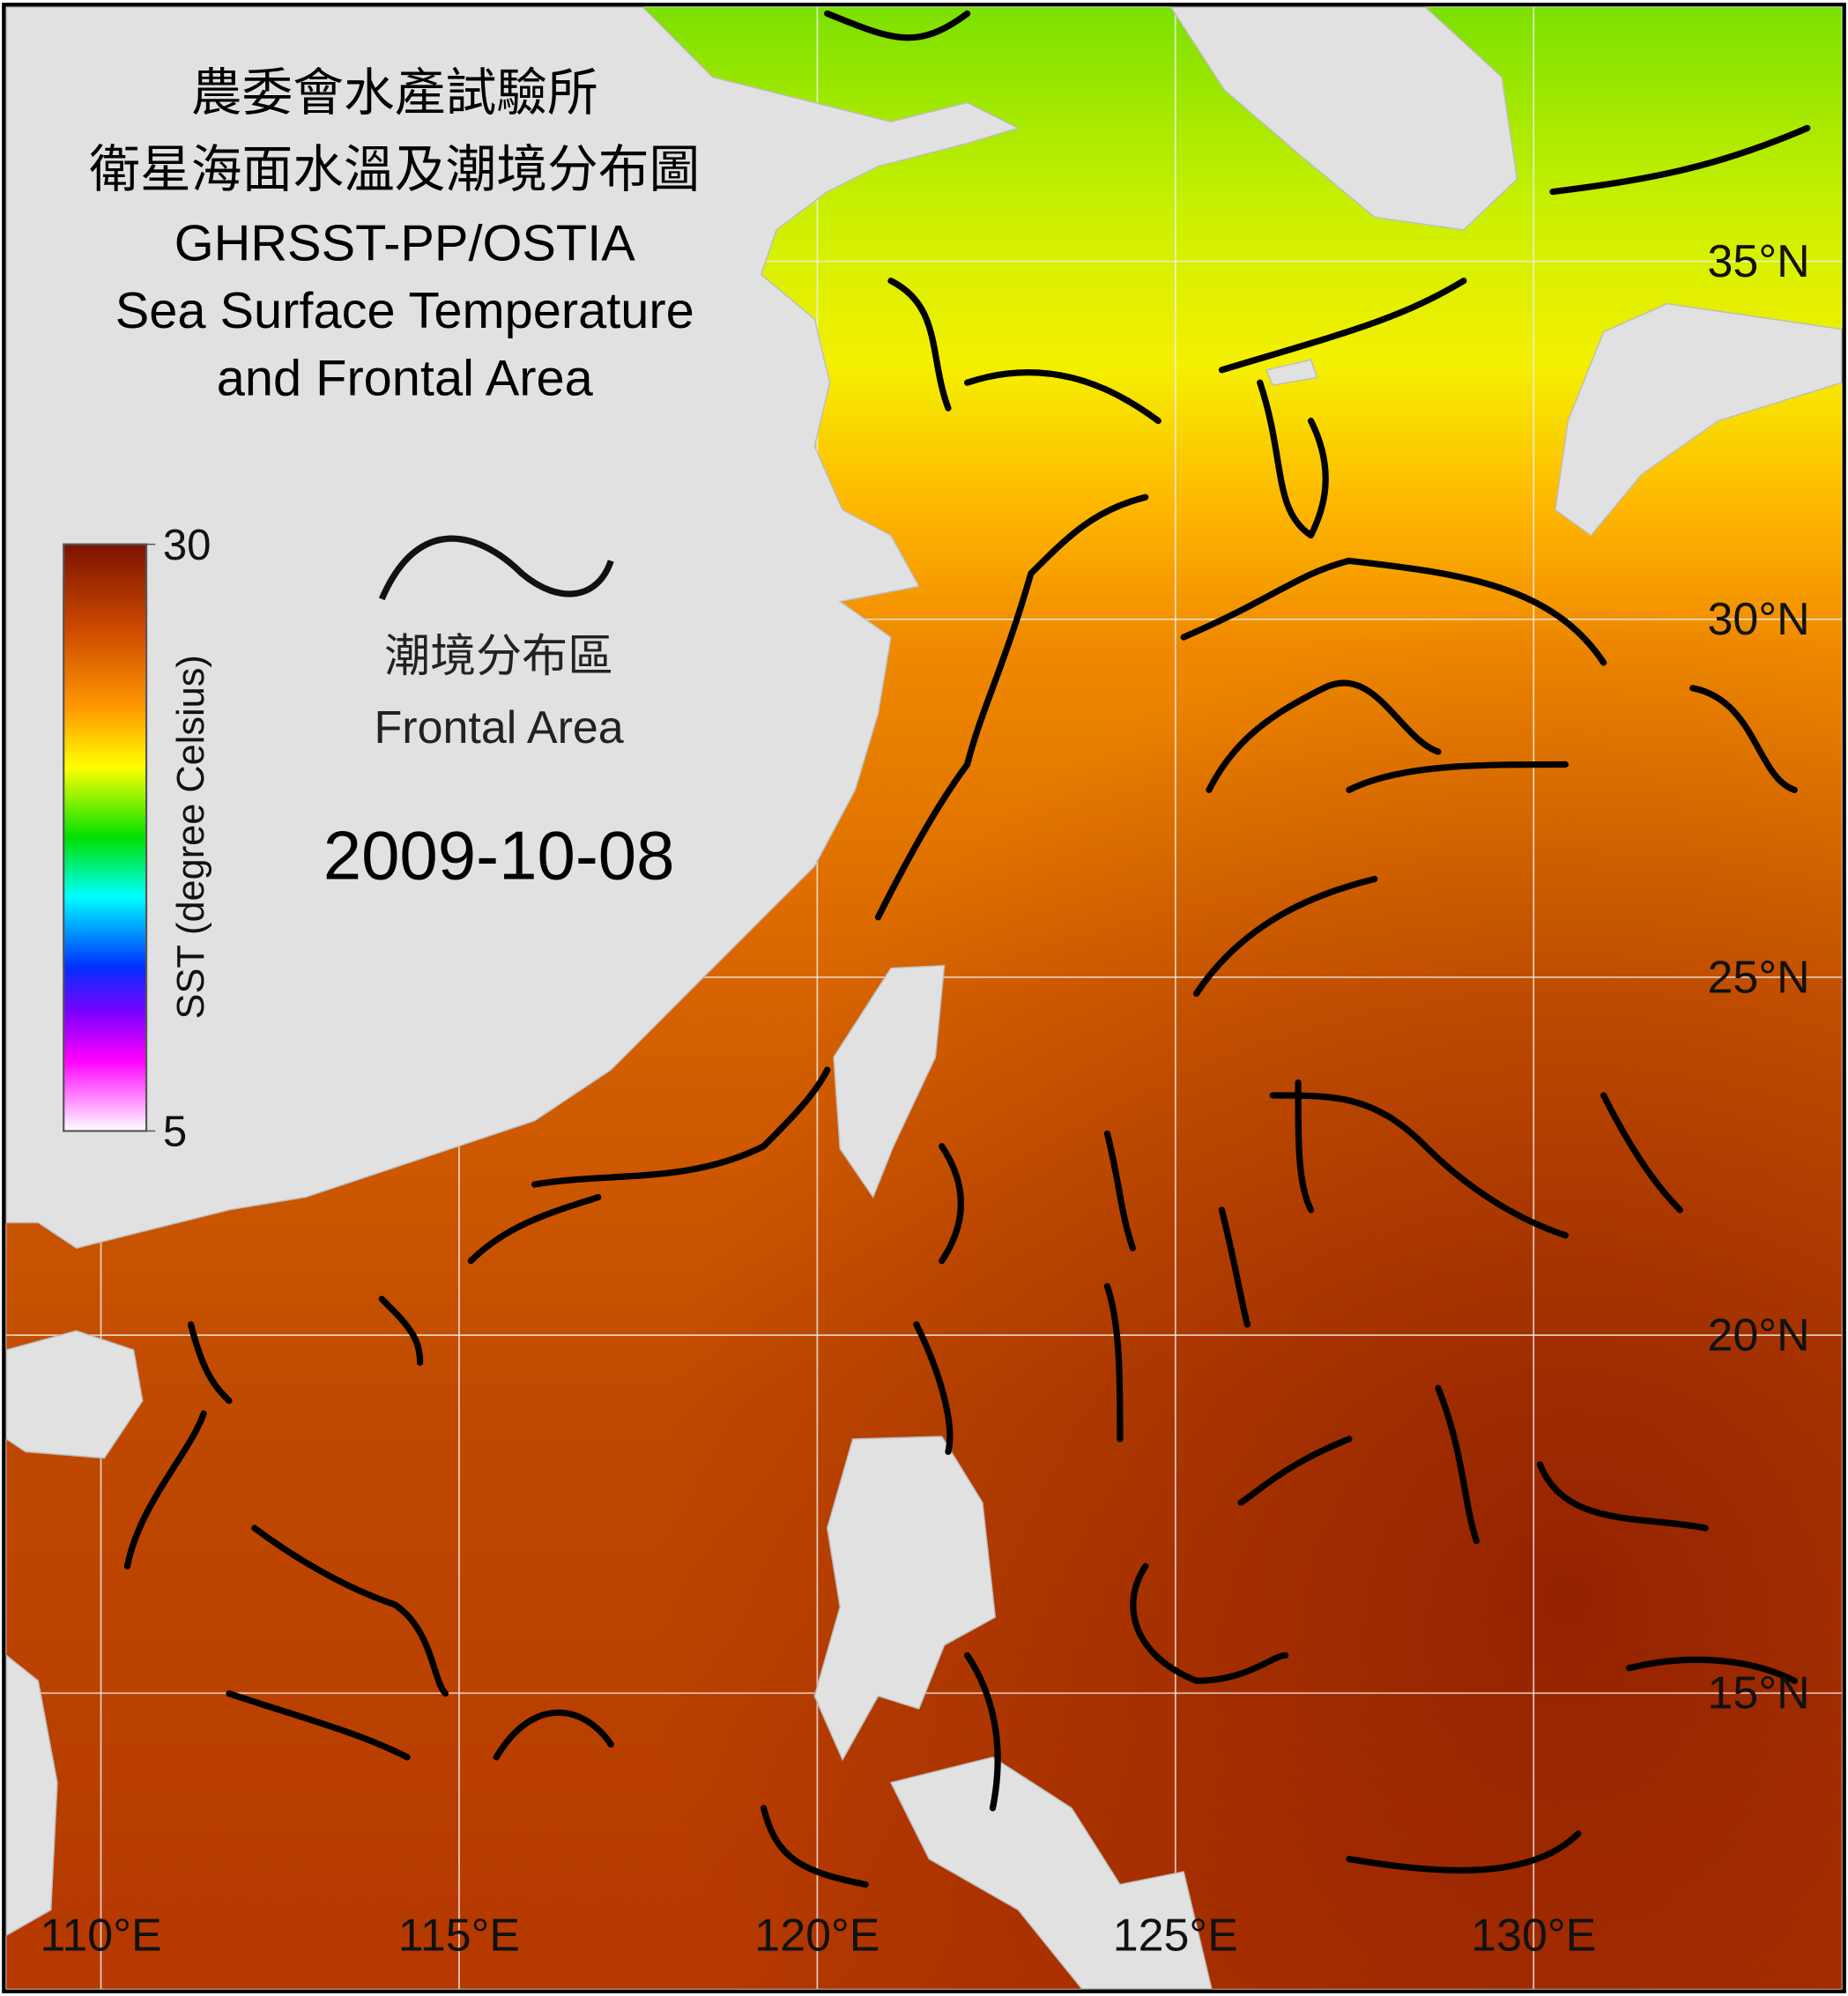 Image resolution: width=1848 pixels, height=1996 pixels. What do you see at coordinates (905, 1599) in the screenshot?
I see `luzon` at bounding box center [905, 1599].